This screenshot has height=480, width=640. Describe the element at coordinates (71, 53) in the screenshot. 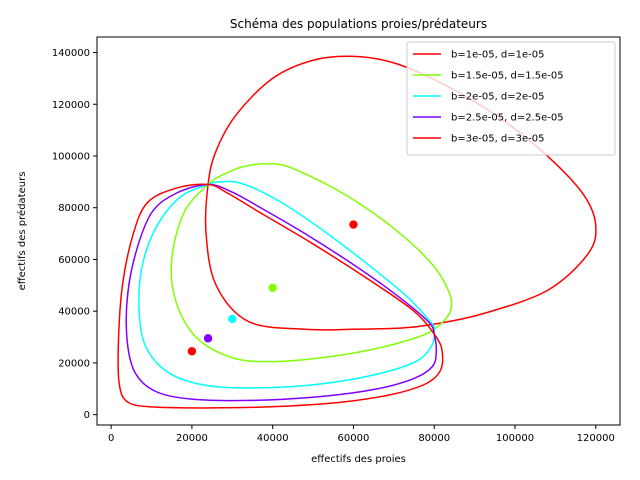

I see `y-tick-label: 140000` at that location.